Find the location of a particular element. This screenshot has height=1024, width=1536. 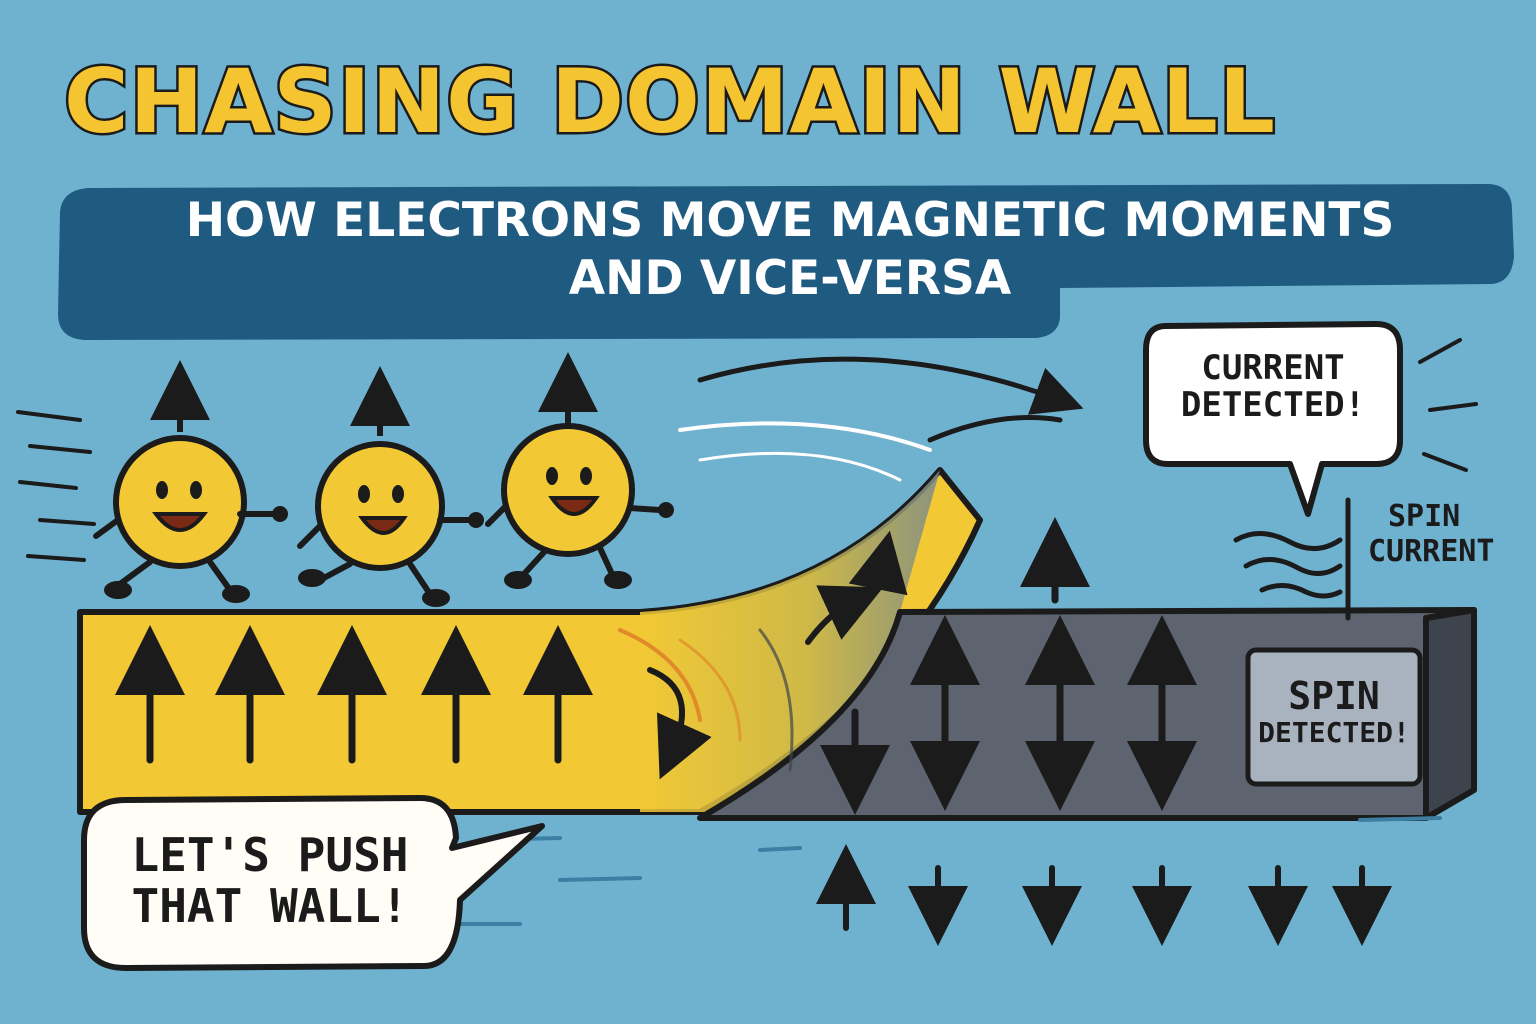

subtitle-banner is located at coordinates (786, 262).